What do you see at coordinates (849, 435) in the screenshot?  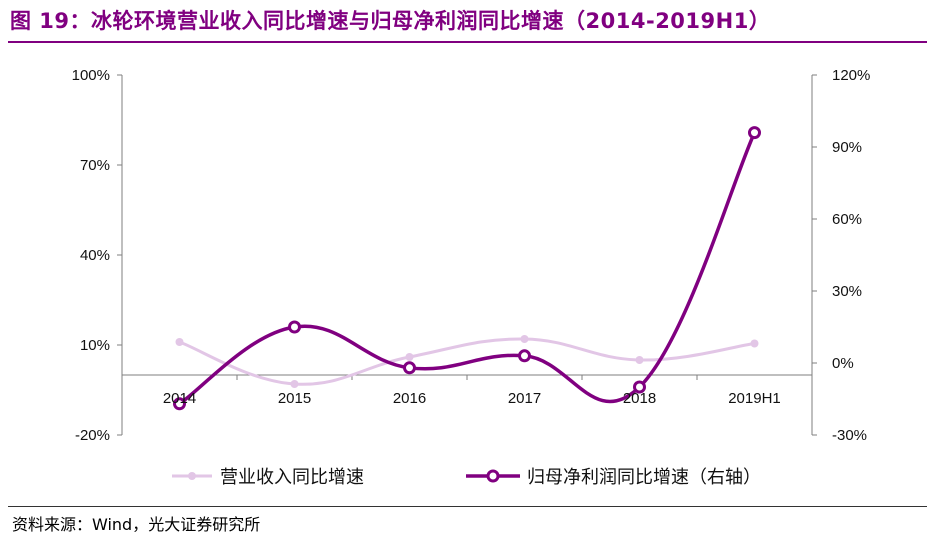 I see `y-right-tick-label: -30%` at bounding box center [849, 435].